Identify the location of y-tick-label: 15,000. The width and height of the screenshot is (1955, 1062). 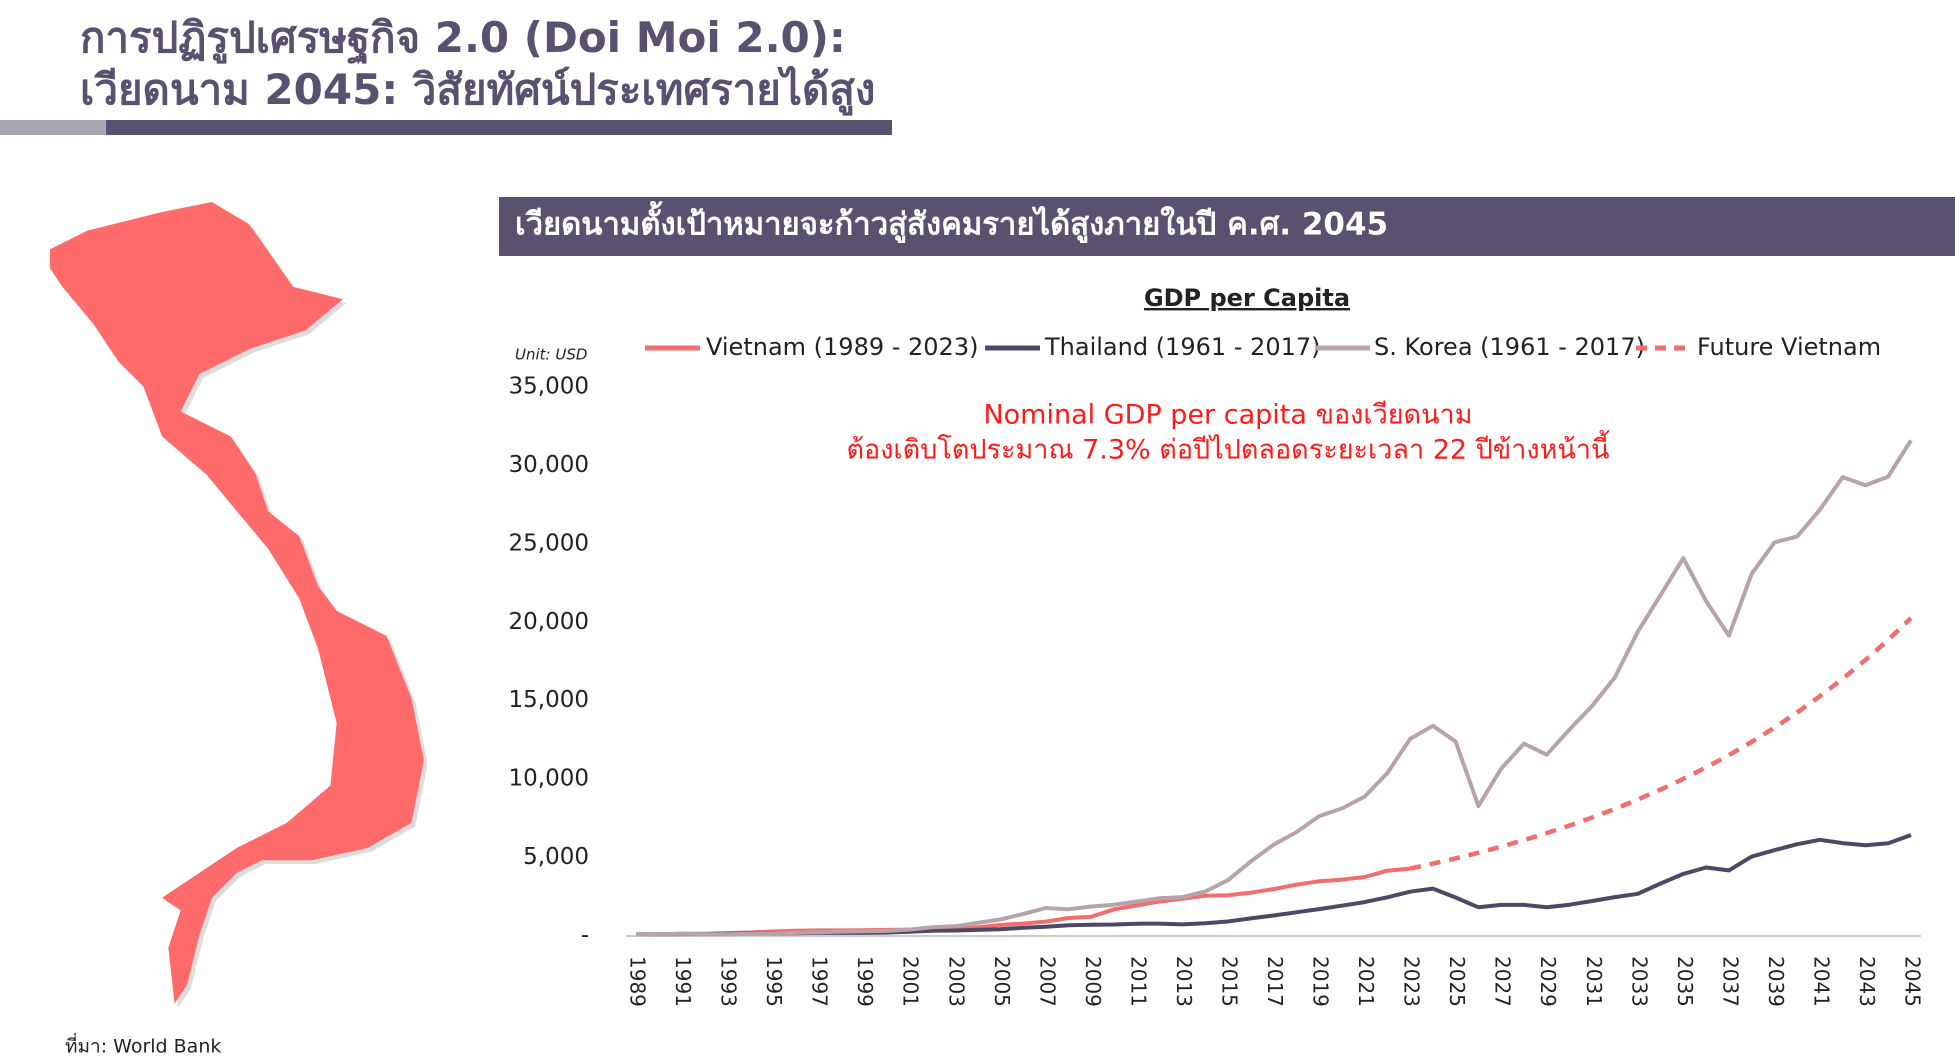
(549, 700).